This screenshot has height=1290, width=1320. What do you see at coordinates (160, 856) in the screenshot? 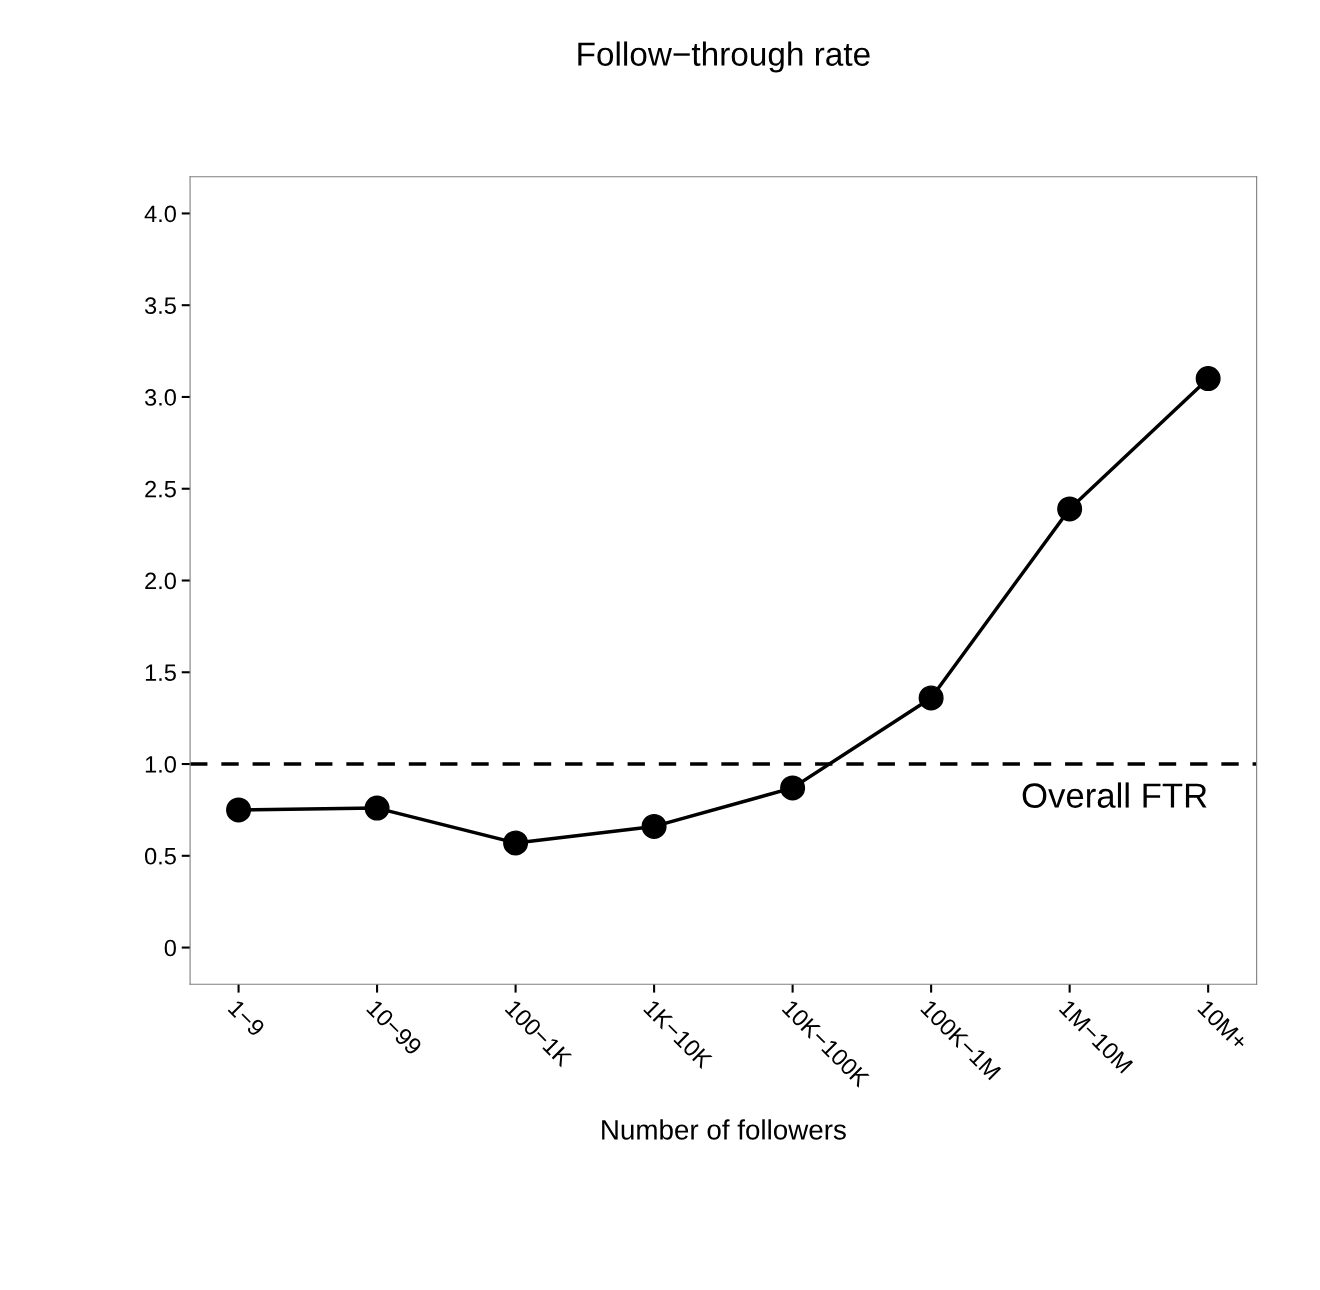
I see `y-tick-label: 0.5` at bounding box center [160, 856].